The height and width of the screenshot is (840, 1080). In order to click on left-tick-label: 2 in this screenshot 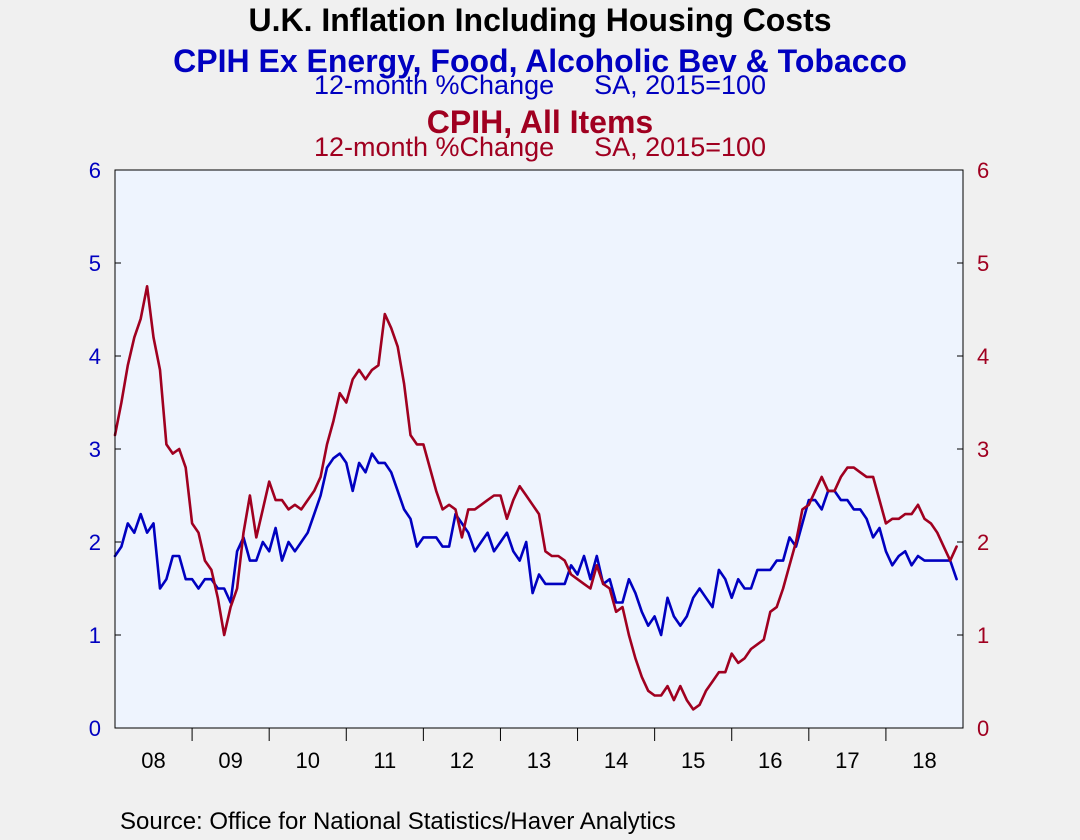, I will do `click(95, 542)`.